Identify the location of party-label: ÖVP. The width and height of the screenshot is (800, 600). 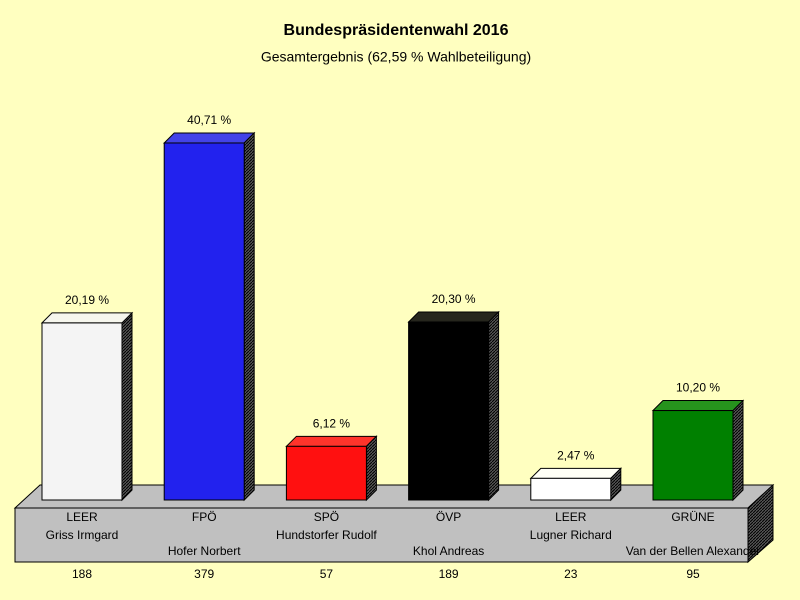
(448, 517).